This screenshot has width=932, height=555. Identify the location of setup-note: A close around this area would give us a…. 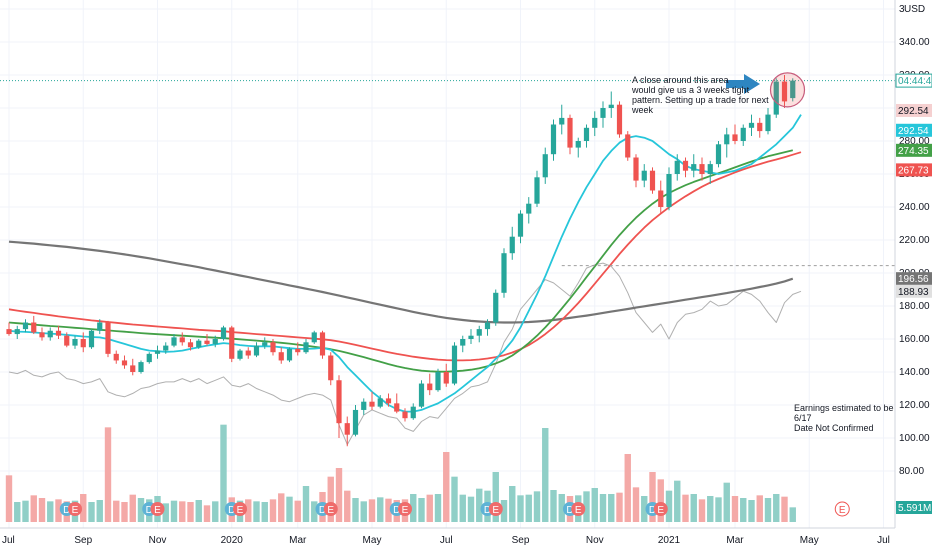
(707, 95).